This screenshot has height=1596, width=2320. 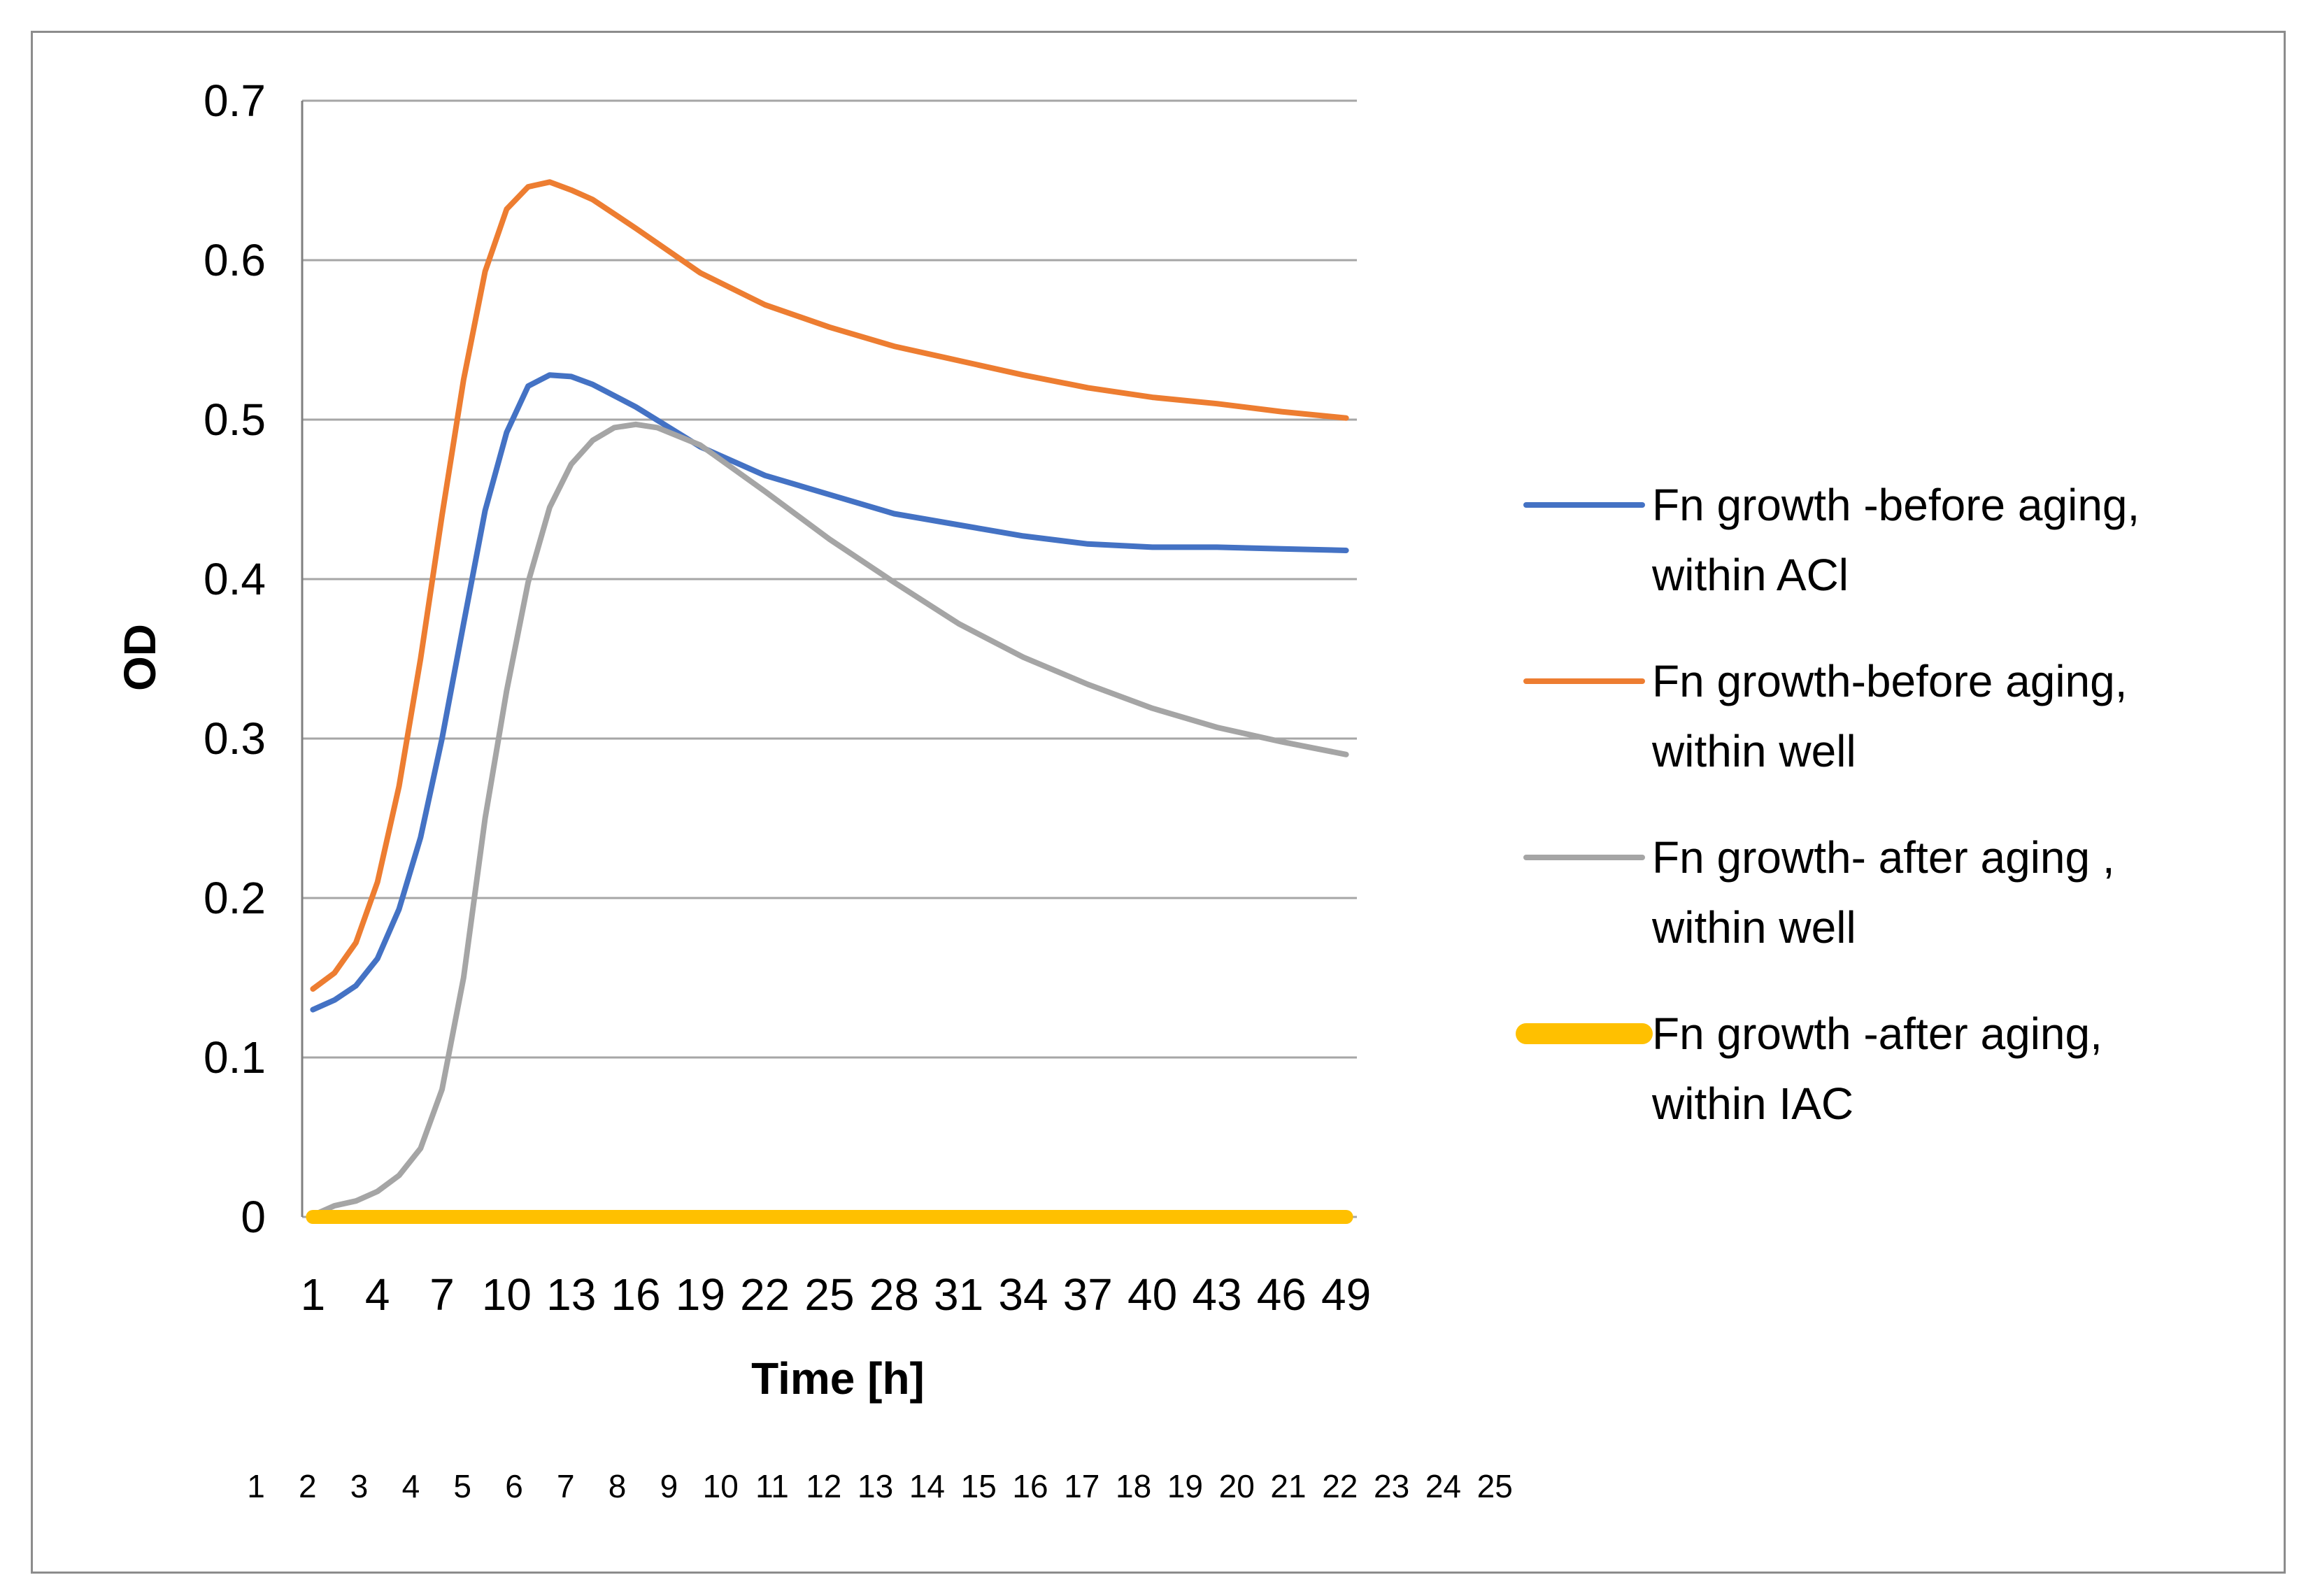 What do you see at coordinates (235, 419) in the screenshot?
I see `y-tick-label: 0.5` at bounding box center [235, 419].